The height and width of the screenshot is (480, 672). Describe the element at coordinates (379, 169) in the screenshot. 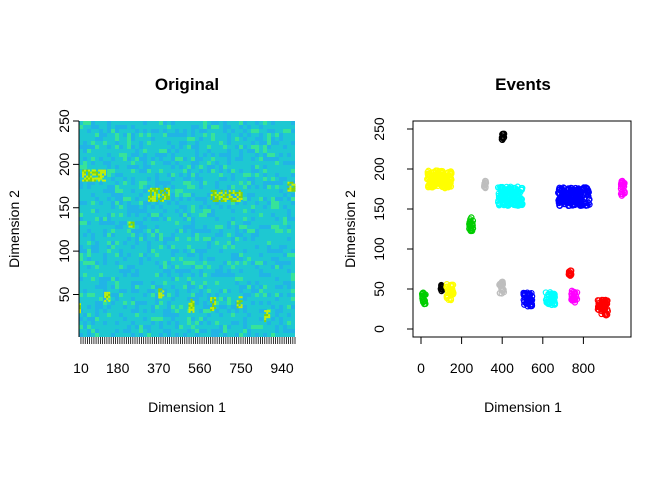

I see `y-tick-label: 200` at that location.